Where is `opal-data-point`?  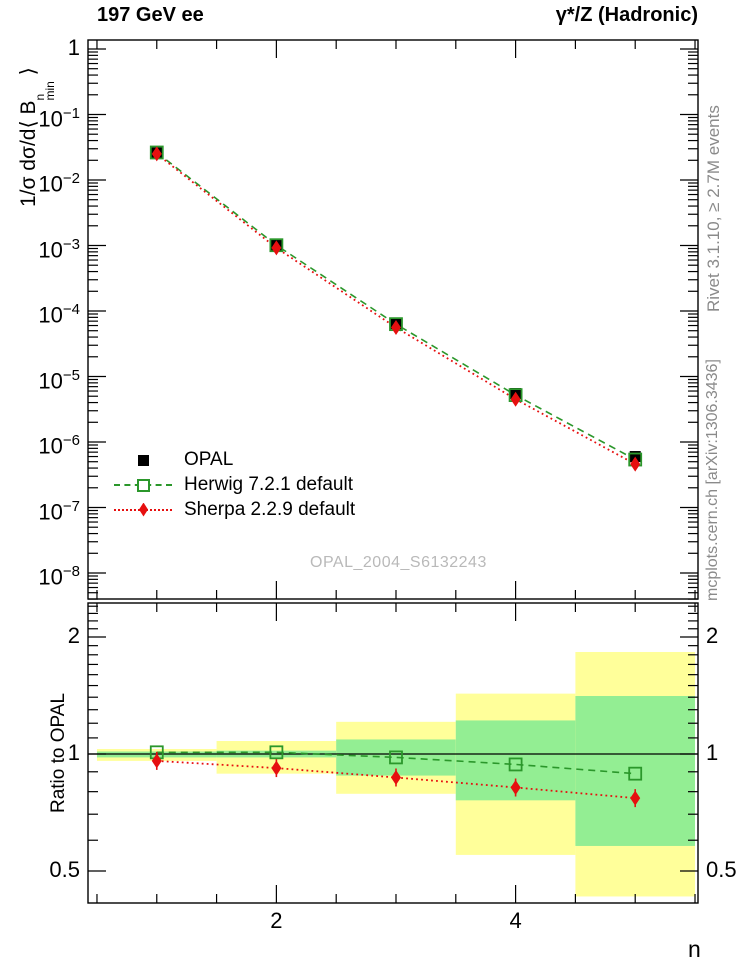
opal-data-point is located at coordinates (635, 457).